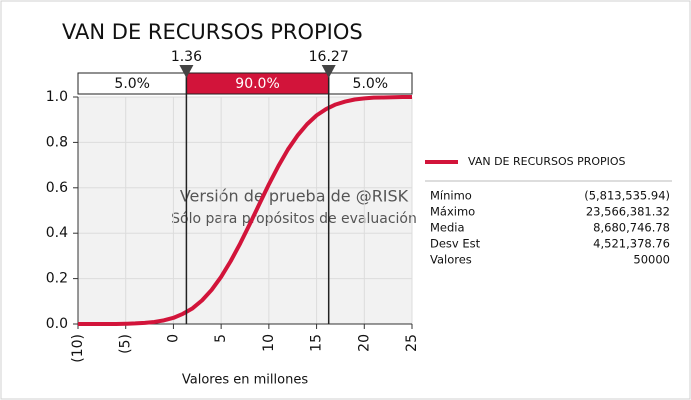 The image size is (691, 400). What do you see at coordinates (57, 279) in the screenshot?
I see `y-tick-label: 0.2` at bounding box center [57, 279].